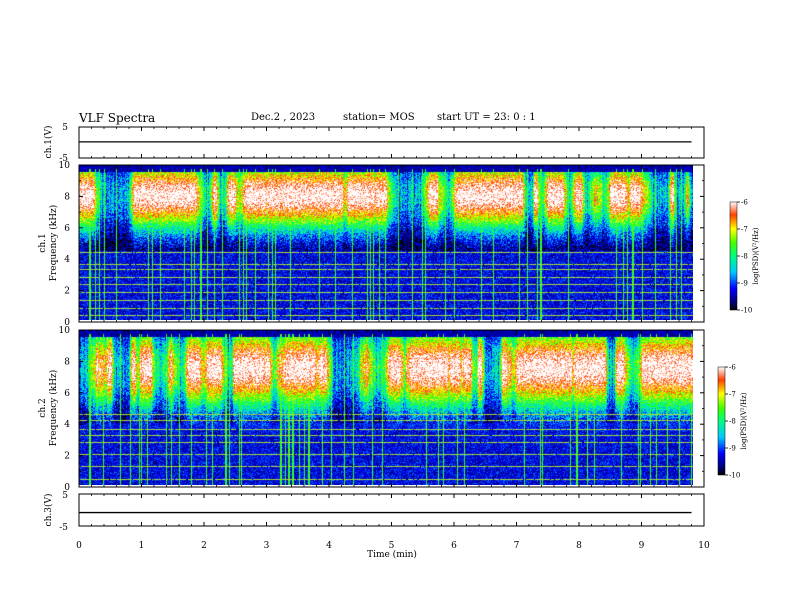 This screenshot has height=612, width=792. What do you see at coordinates (734, 476) in the screenshot?
I see `ch2-colorbar-tick-label: -10` at bounding box center [734, 476].